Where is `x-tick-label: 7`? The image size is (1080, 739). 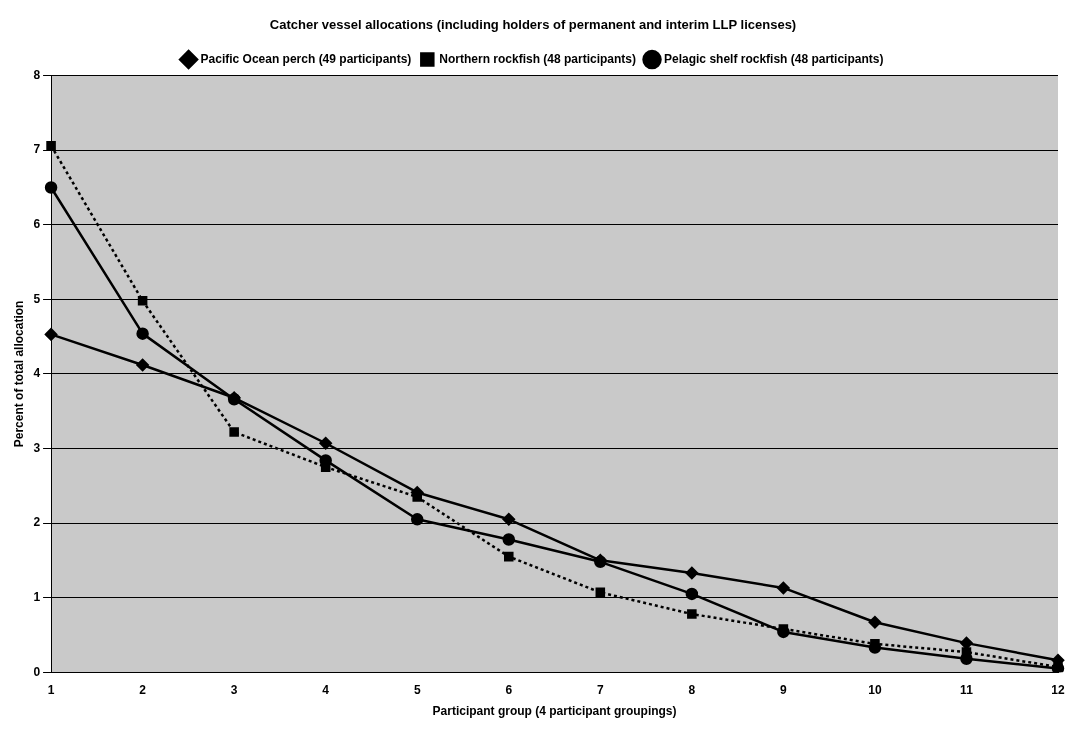
x-tick-label: 7 is located at coordinates (600, 689).